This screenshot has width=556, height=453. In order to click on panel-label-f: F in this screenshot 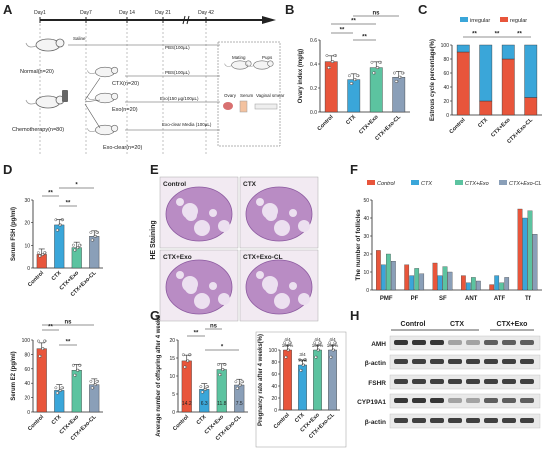, I will do `click(354, 169)`.